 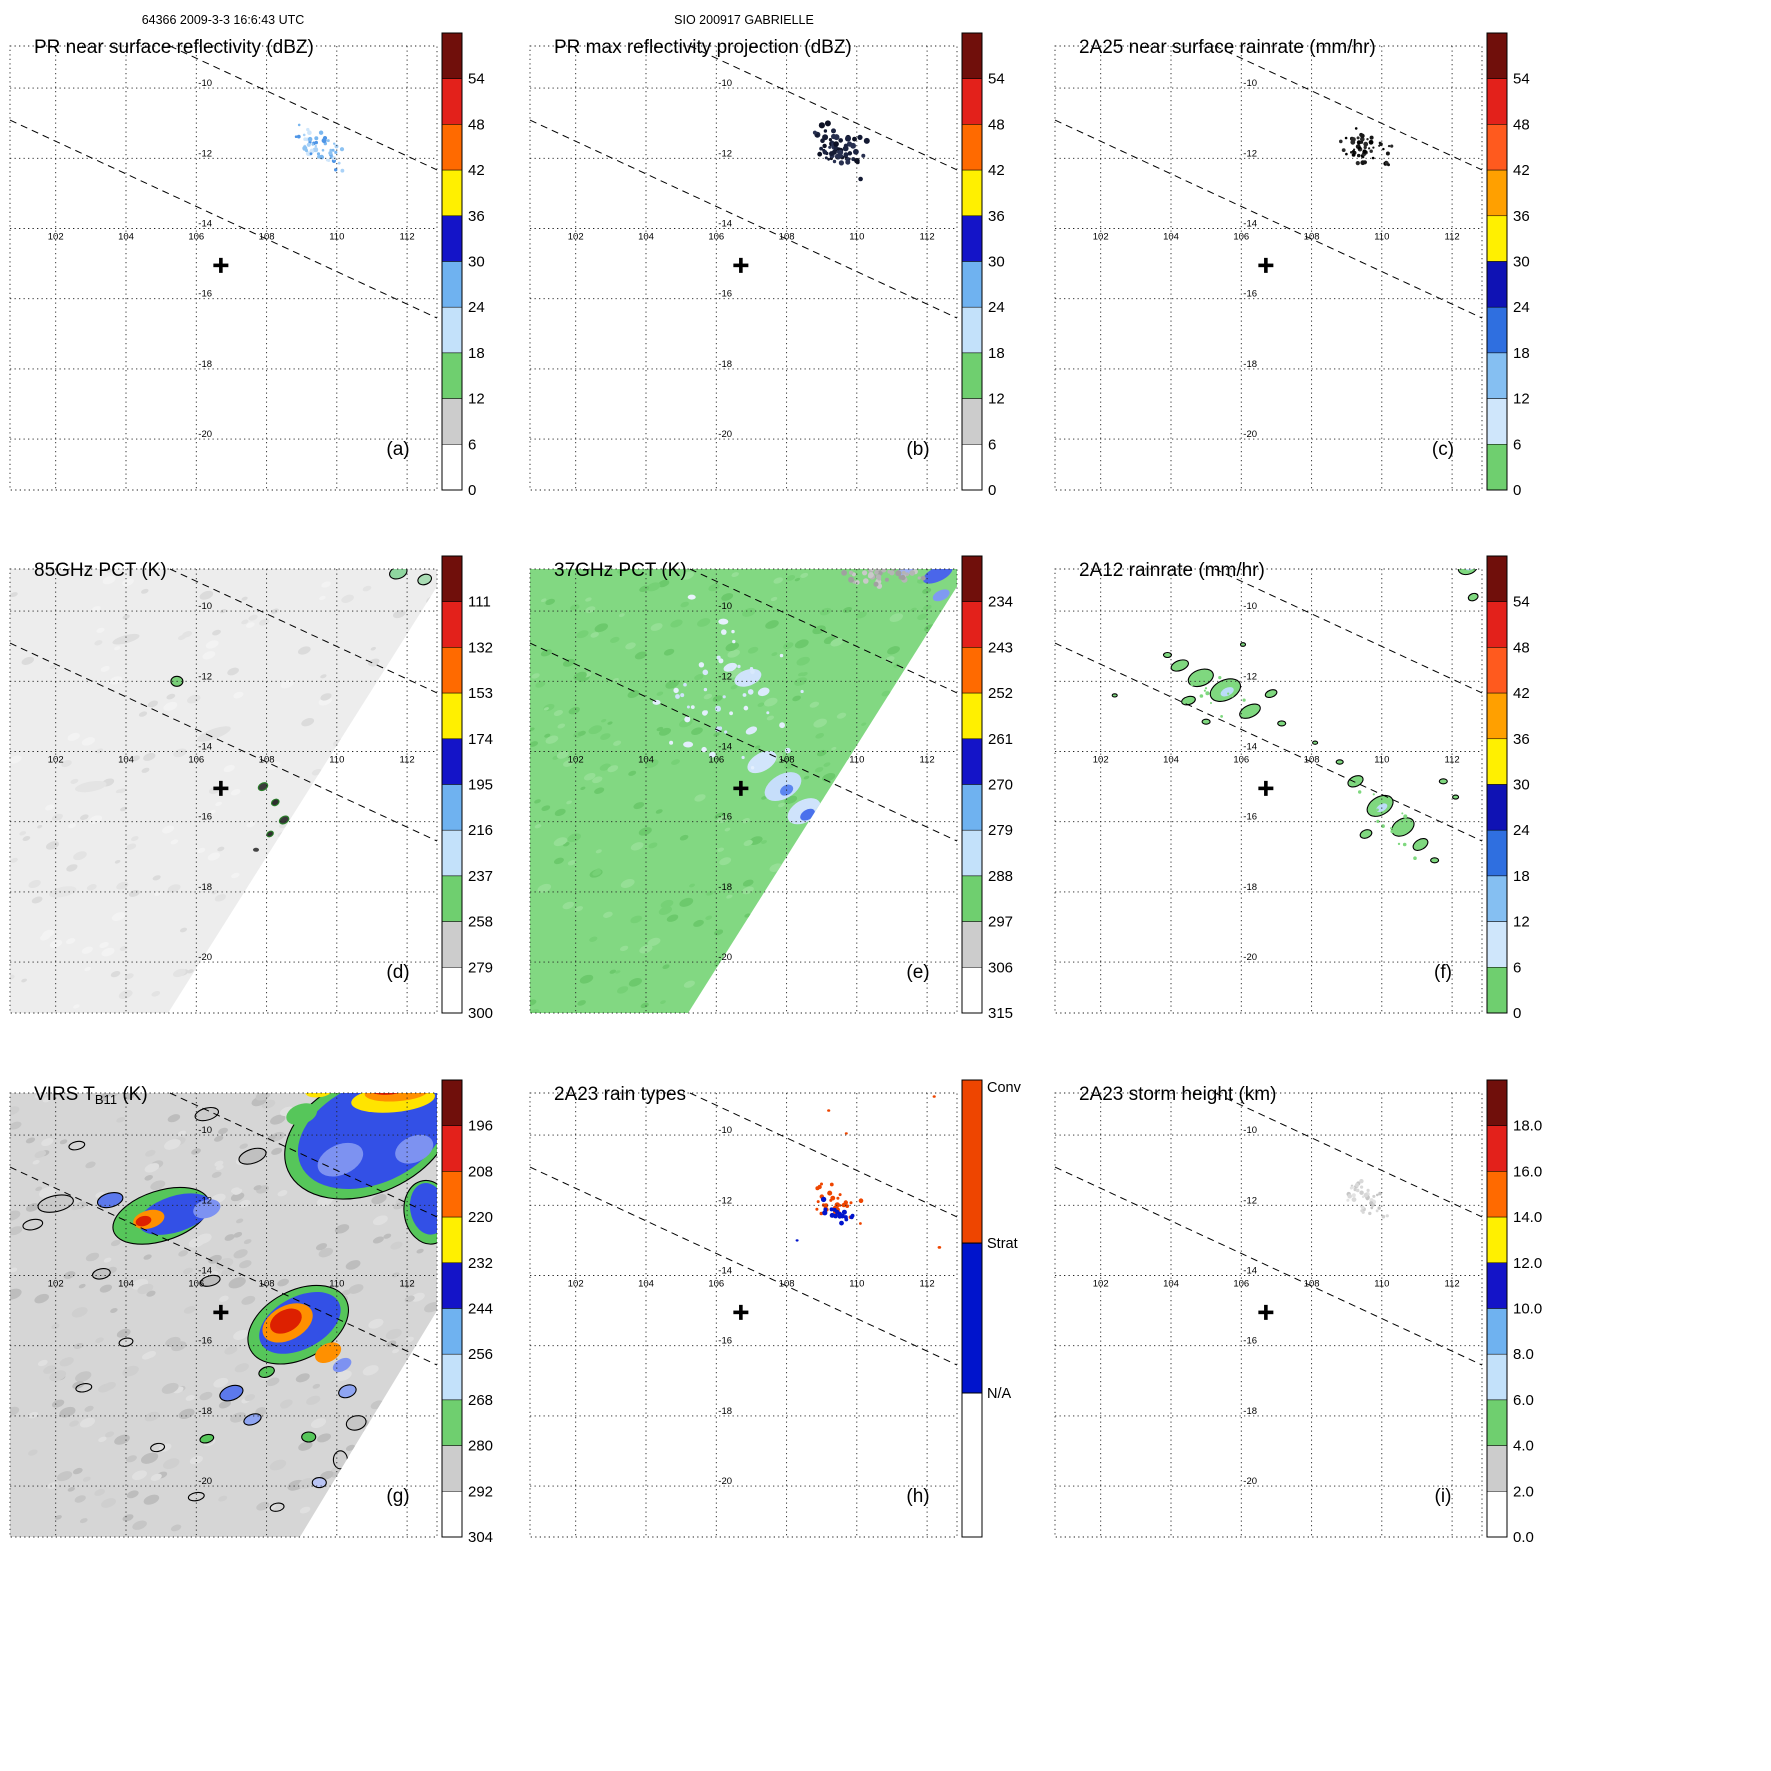 What do you see at coordinates (999, 1394) in the screenshot?
I see `colorbar-label: N/A` at bounding box center [999, 1394].